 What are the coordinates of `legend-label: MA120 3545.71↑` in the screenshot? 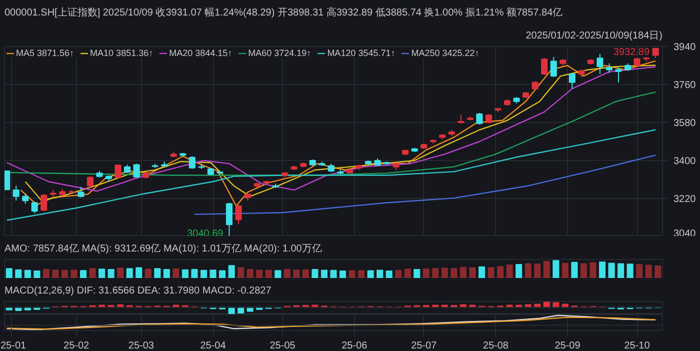 It's located at (361, 53).